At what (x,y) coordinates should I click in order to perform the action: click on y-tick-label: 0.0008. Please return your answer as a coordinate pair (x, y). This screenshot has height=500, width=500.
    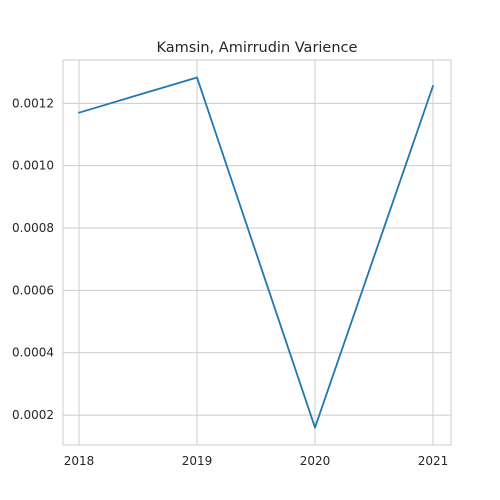
    Looking at the image, I should click on (33, 228).